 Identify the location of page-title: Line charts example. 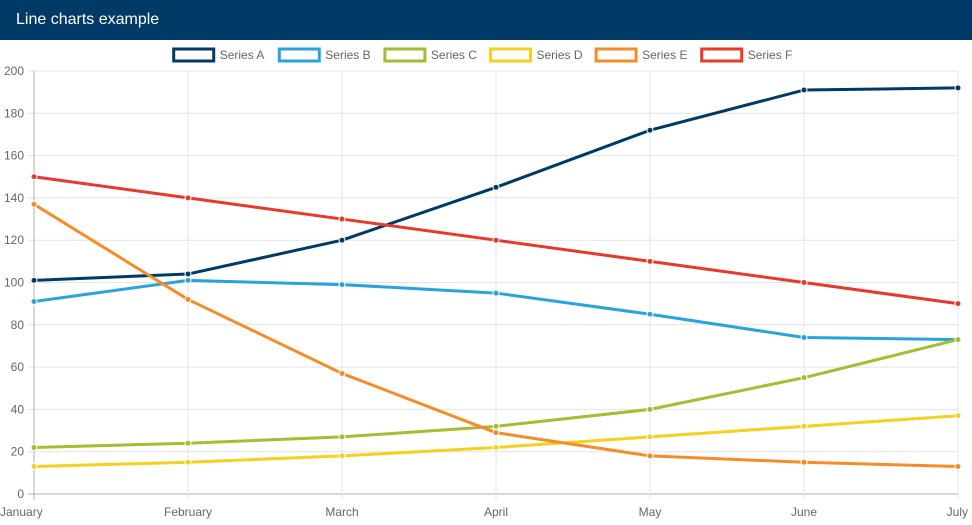
(88, 19).